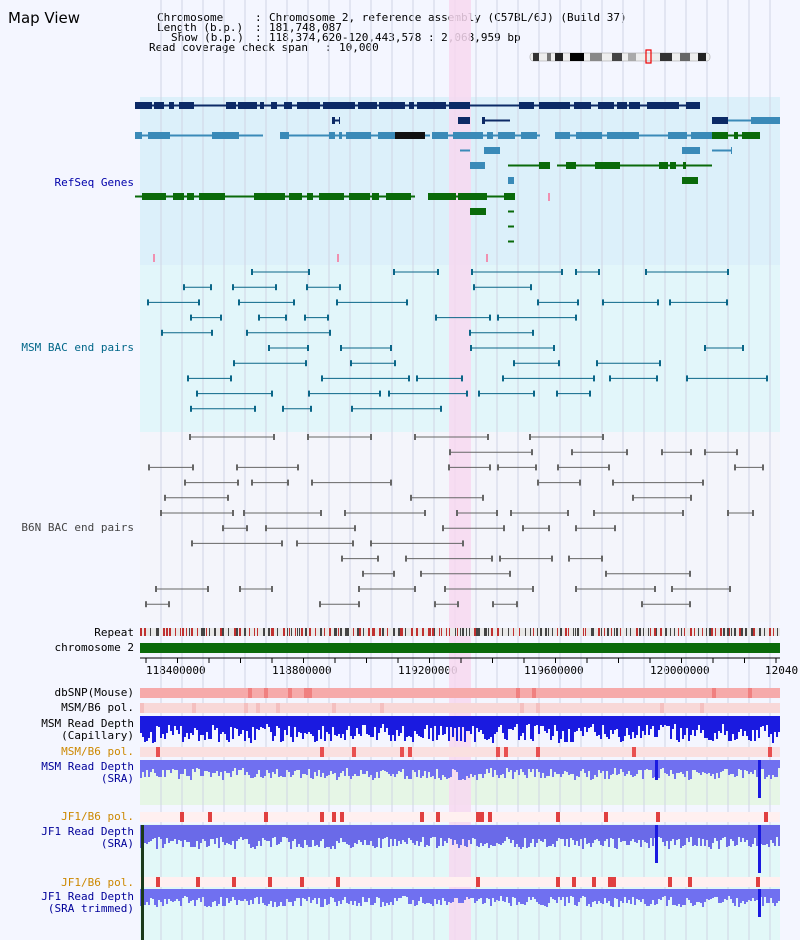 The height and width of the screenshot is (940, 800). I want to click on track-label-jf1-read-depth-trimmed: JF1 Read Depth, so click(87, 896).